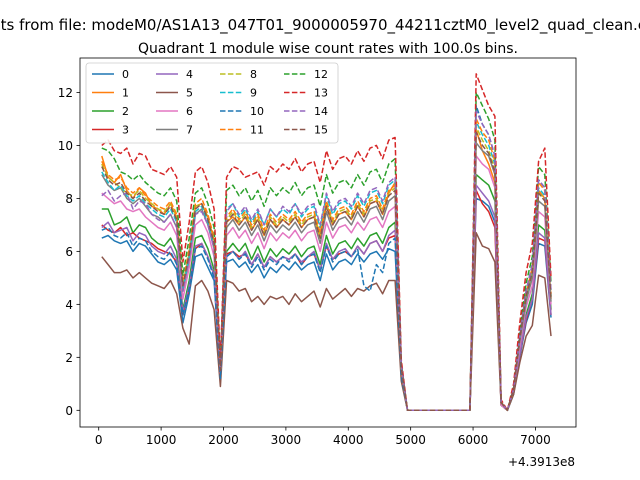 The height and width of the screenshot is (480, 640). Describe the element at coordinates (321, 93) in the screenshot. I see `legend-label: 13` at that location.